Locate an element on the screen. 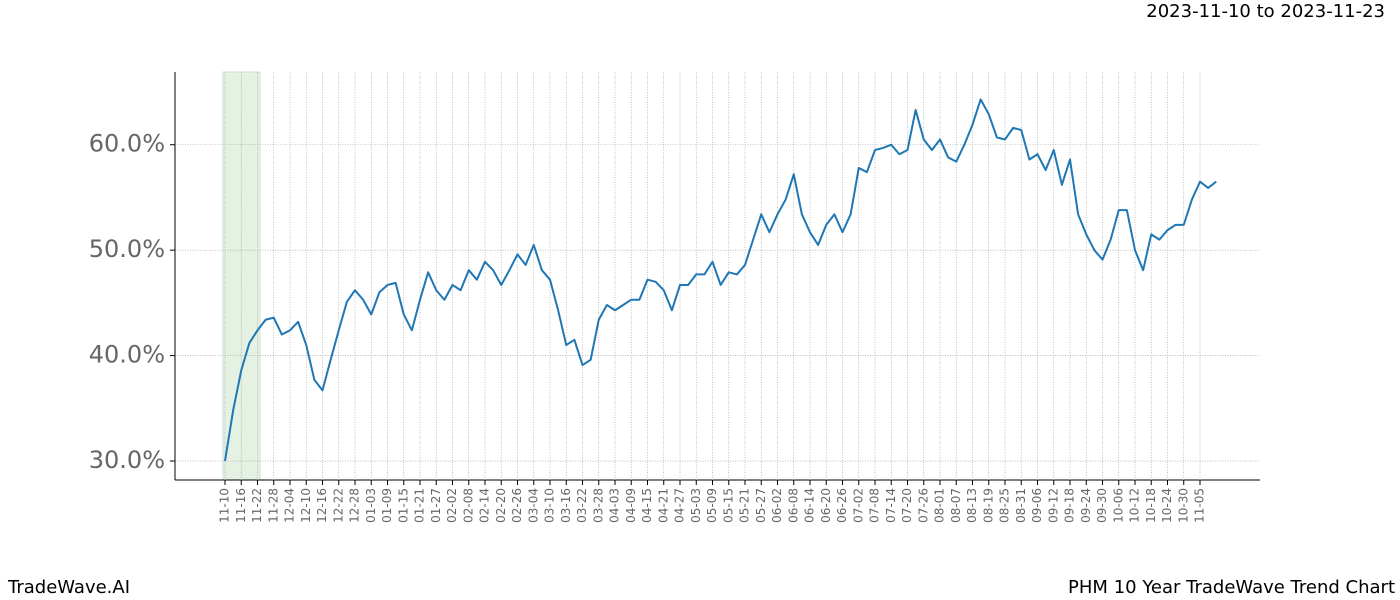 The height and width of the screenshot is (600, 1400). x-tick-label: 09-30 is located at coordinates (1102, 505).